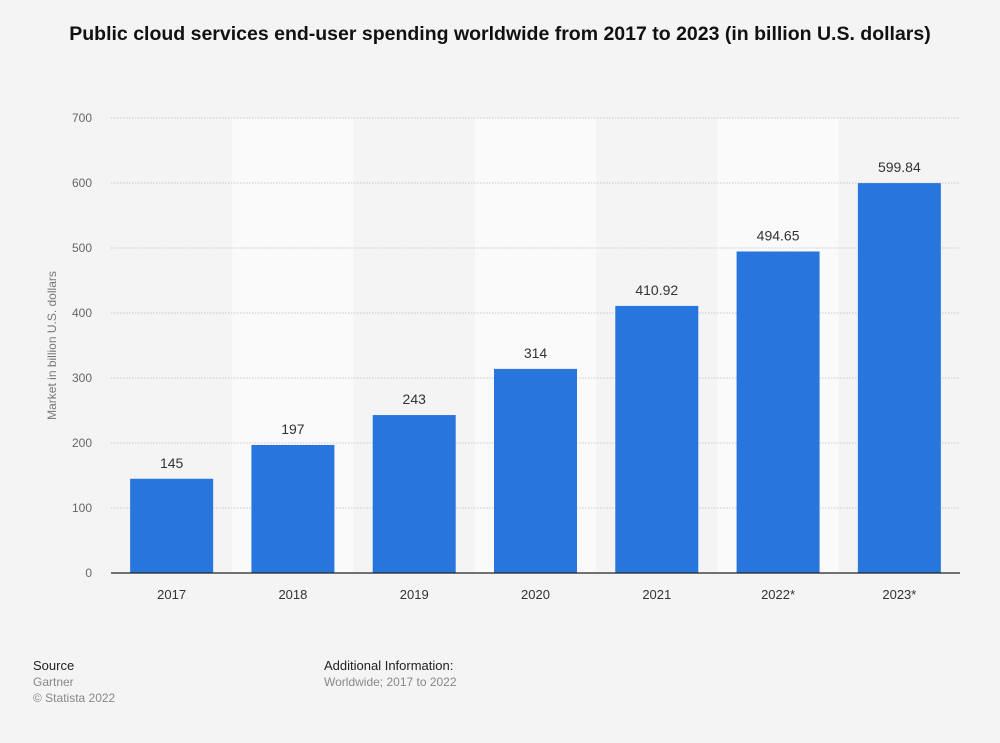 The height and width of the screenshot is (743, 1000). What do you see at coordinates (390, 682) in the screenshot?
I see `additional-info-text: Worldwide; 2017 to 2022` at bounding box center [390, 682].